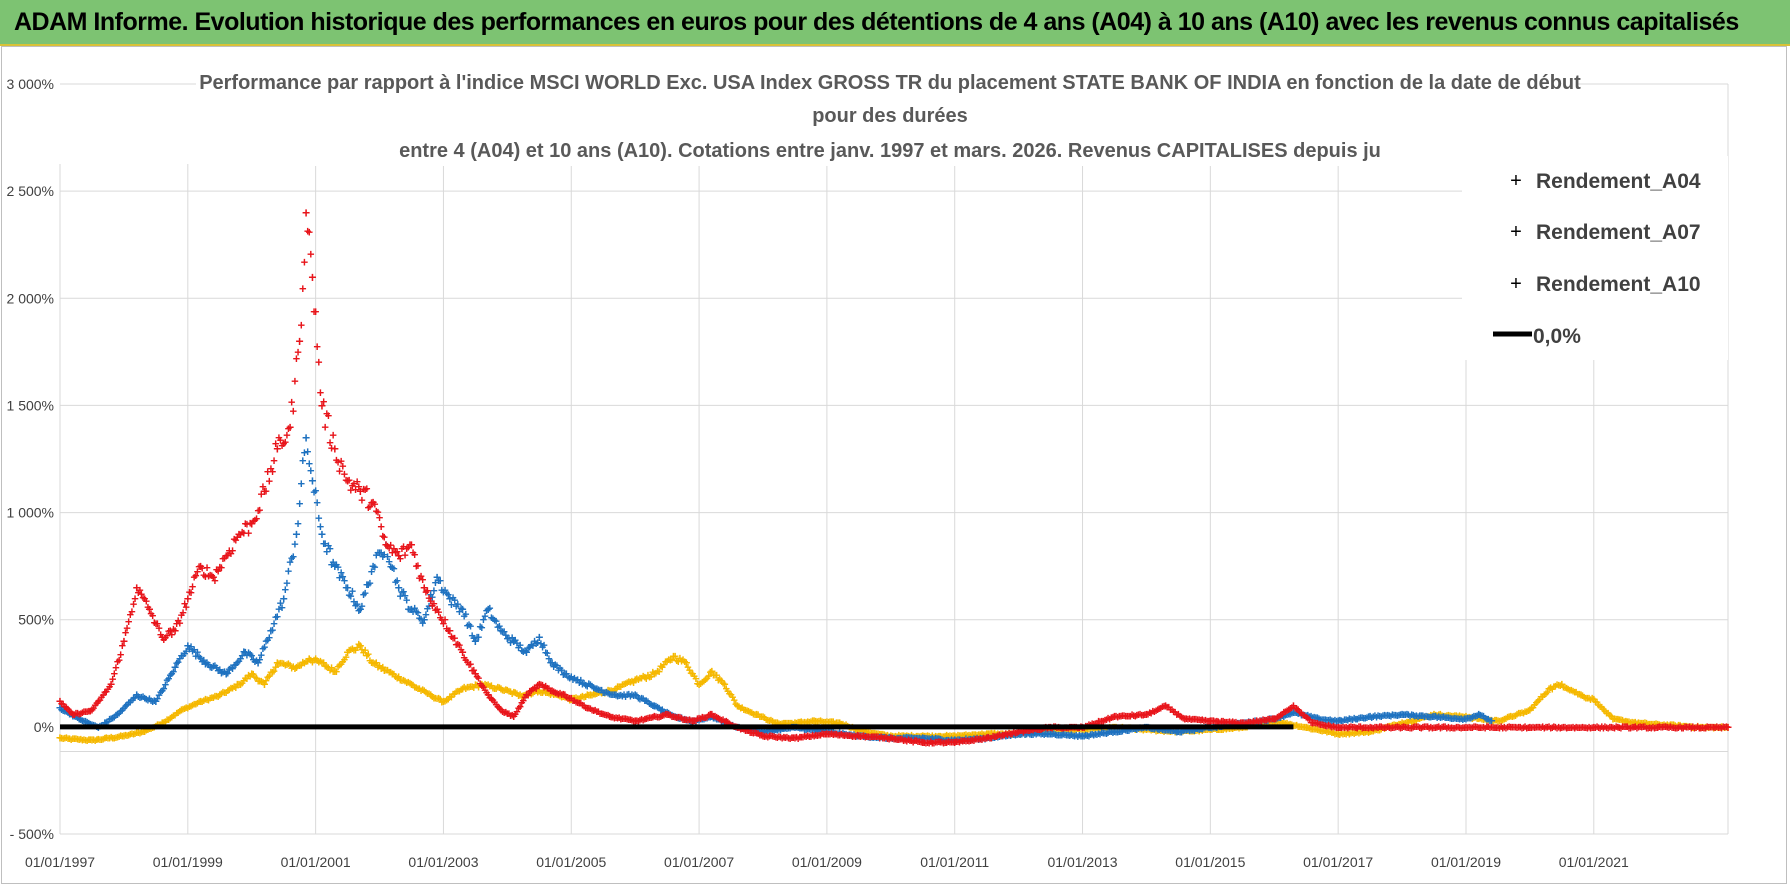  Describe the element at coordinates (1557, 336) in the screenshot. I see `legend-label-zero: 0,0%` at that location.